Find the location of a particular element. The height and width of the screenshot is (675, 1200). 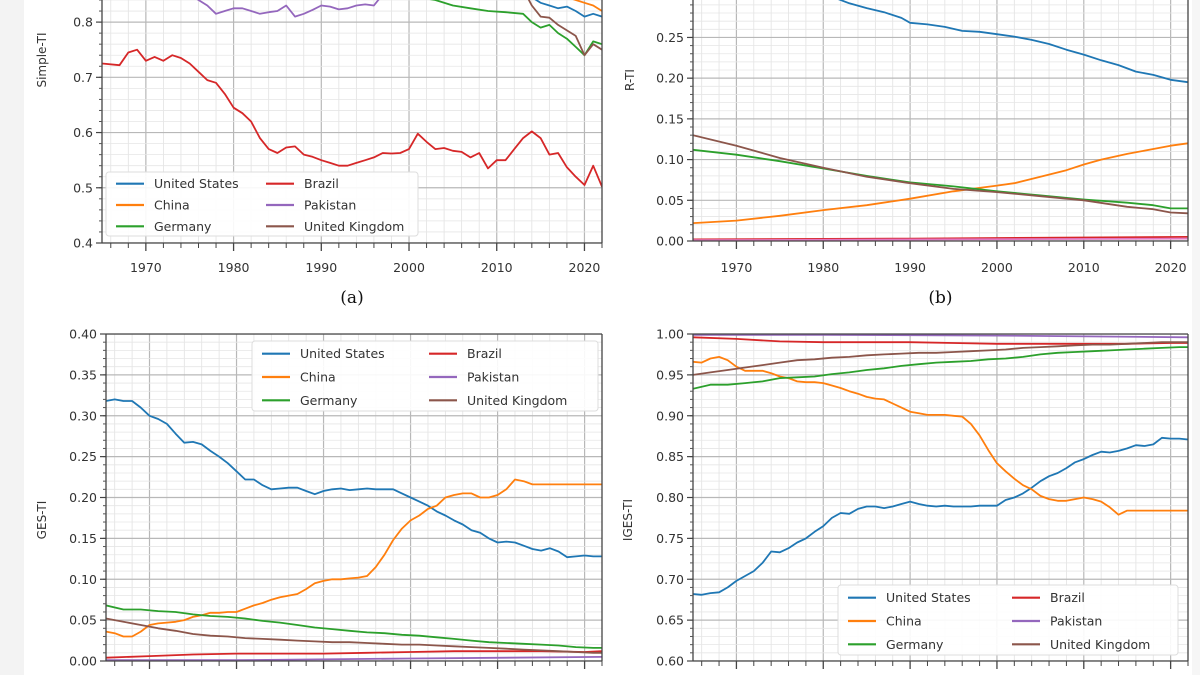

y-axis-title: GES-TI is located at coordinates (42, 520).